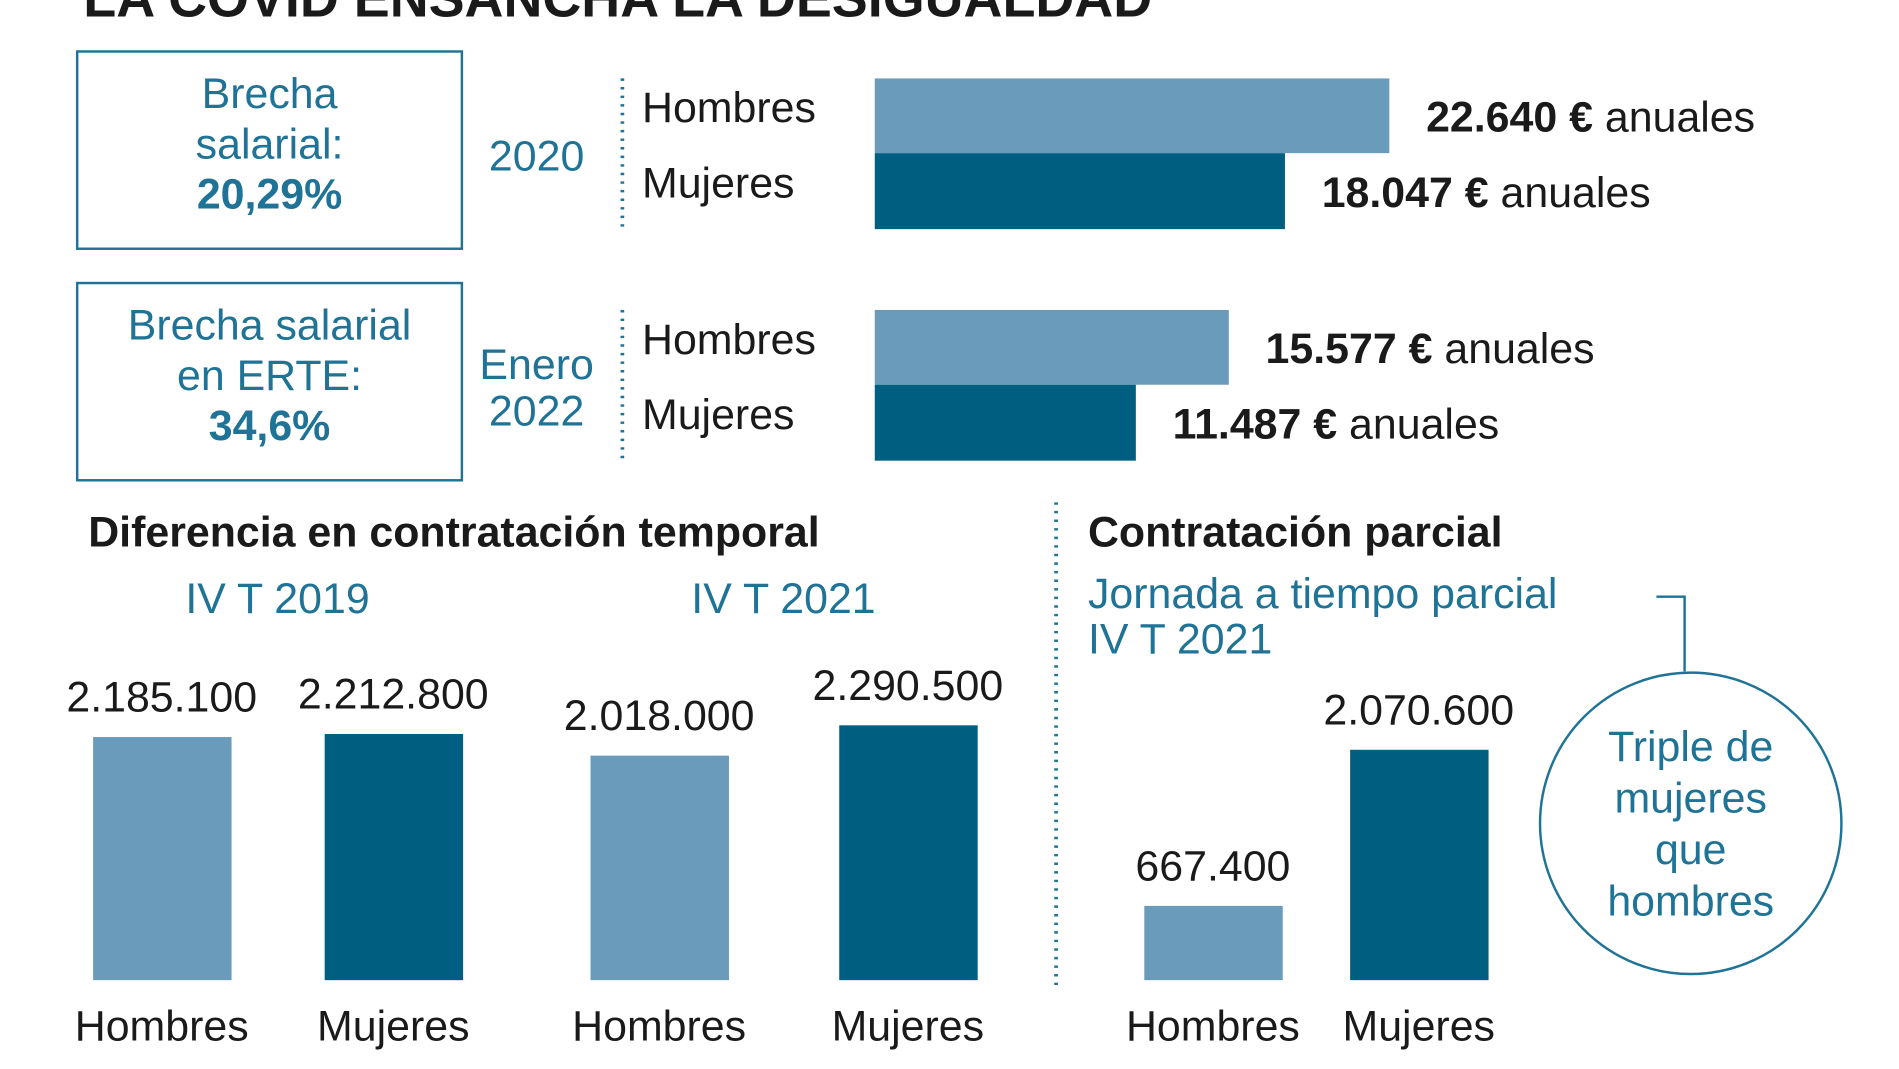 The width and height of the screenshot is (1899, 1069). I want to click on value-label: 667.400, so click(1212, 866).